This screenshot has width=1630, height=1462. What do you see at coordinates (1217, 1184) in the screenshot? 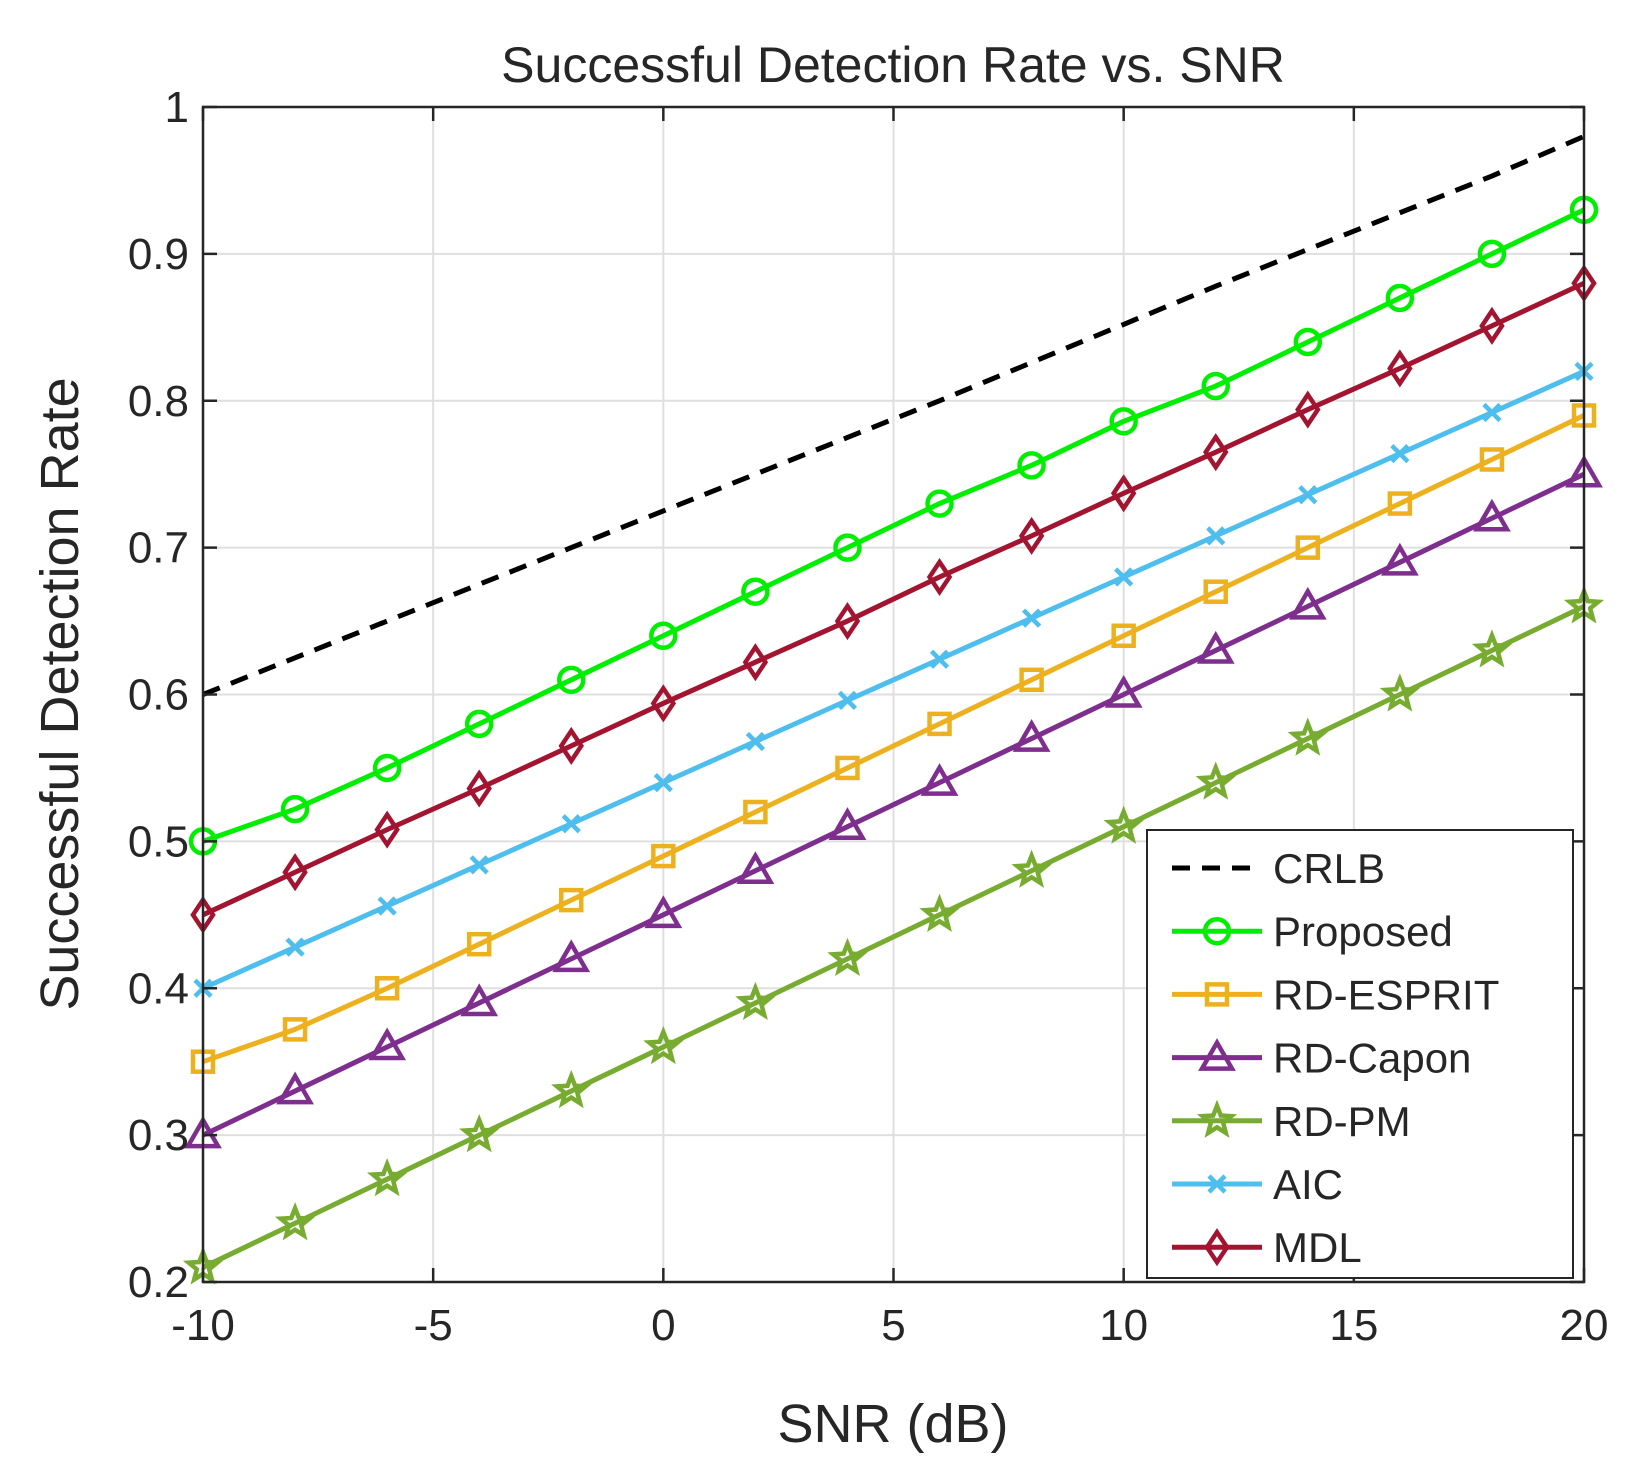
I see `legend-marker-aic` at bounding box center [1217, 1184].